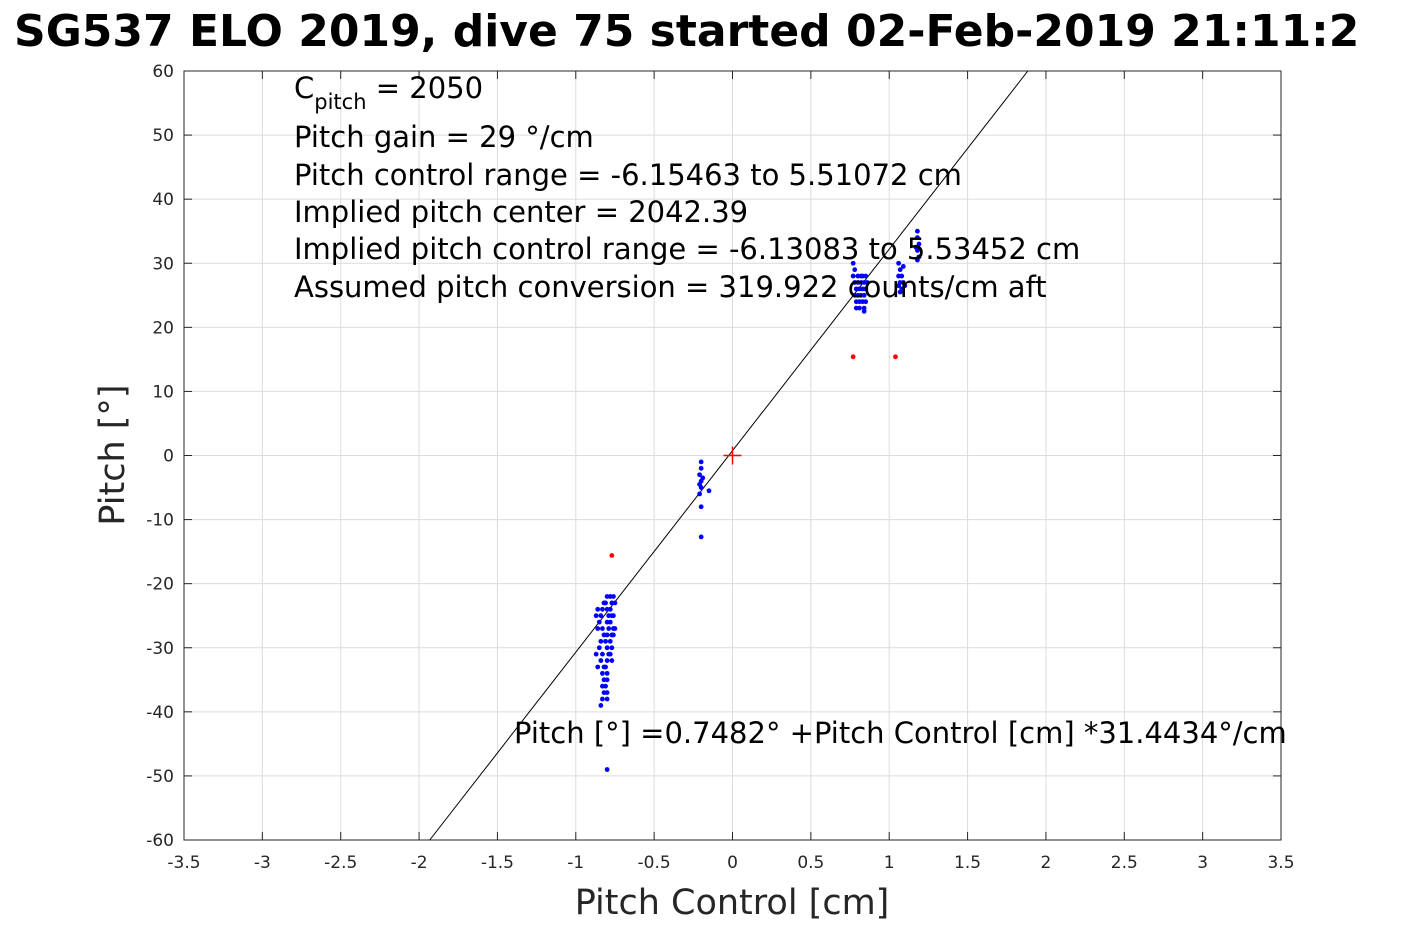  What do you see at coordinates (163, 136) in the screenshot?
I see `y-tick-label: 50` at bounding box center [163, 136].